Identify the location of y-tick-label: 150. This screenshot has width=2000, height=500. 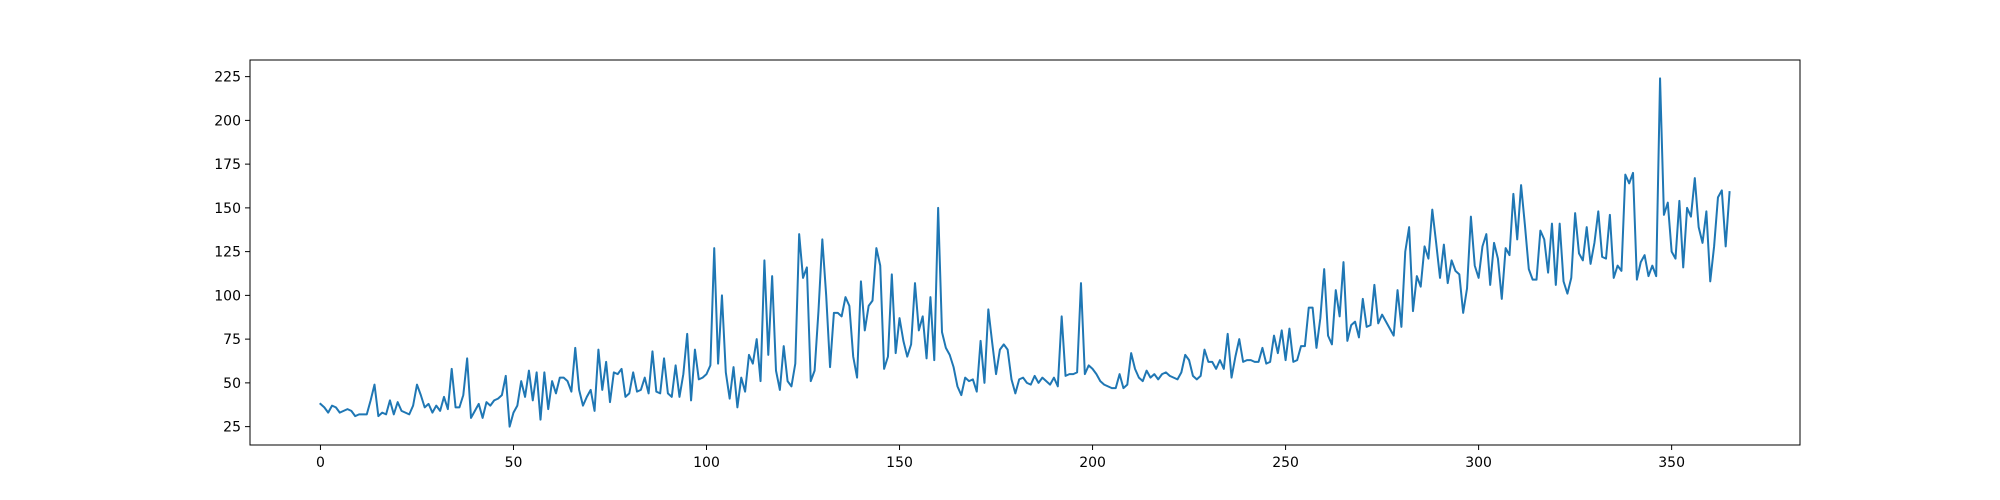
(227, 209).